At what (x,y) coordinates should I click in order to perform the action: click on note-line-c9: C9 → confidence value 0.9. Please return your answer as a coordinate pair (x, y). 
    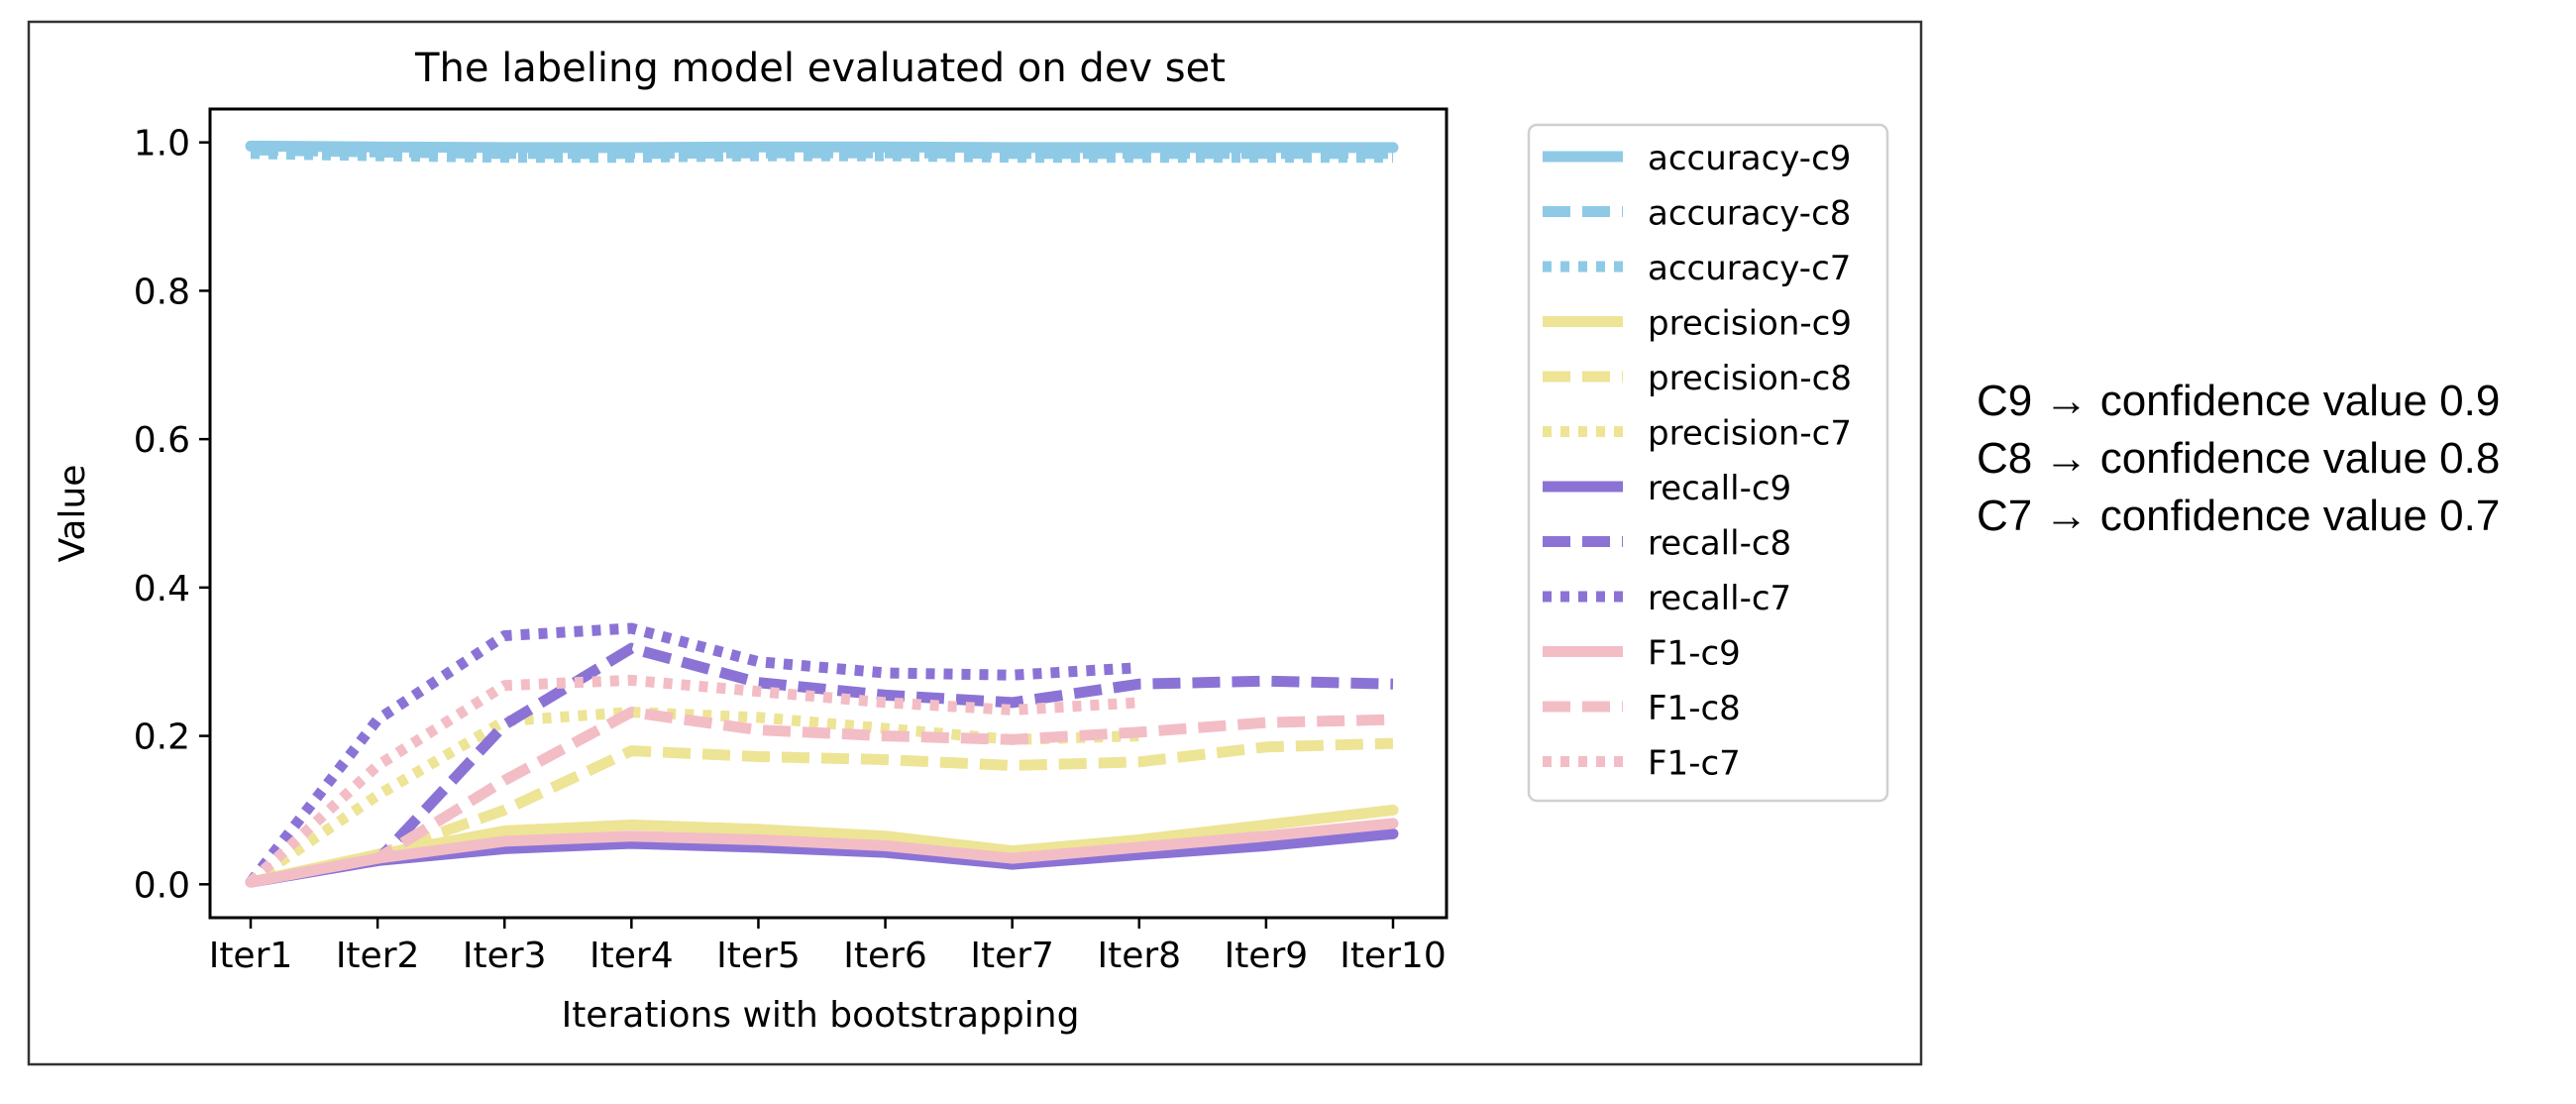
    Looking at the image, I should click on (2239, 401).